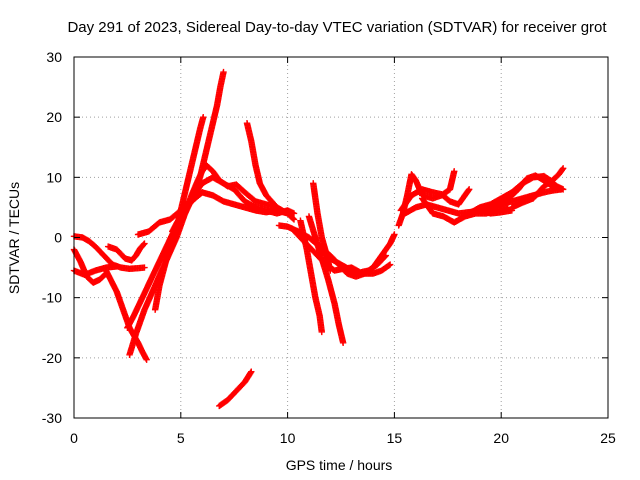 The image size is (640, 480). Describe the element at coordinates (54, 57) in the screenshot. I see `y-tick-label: 30` at that location.